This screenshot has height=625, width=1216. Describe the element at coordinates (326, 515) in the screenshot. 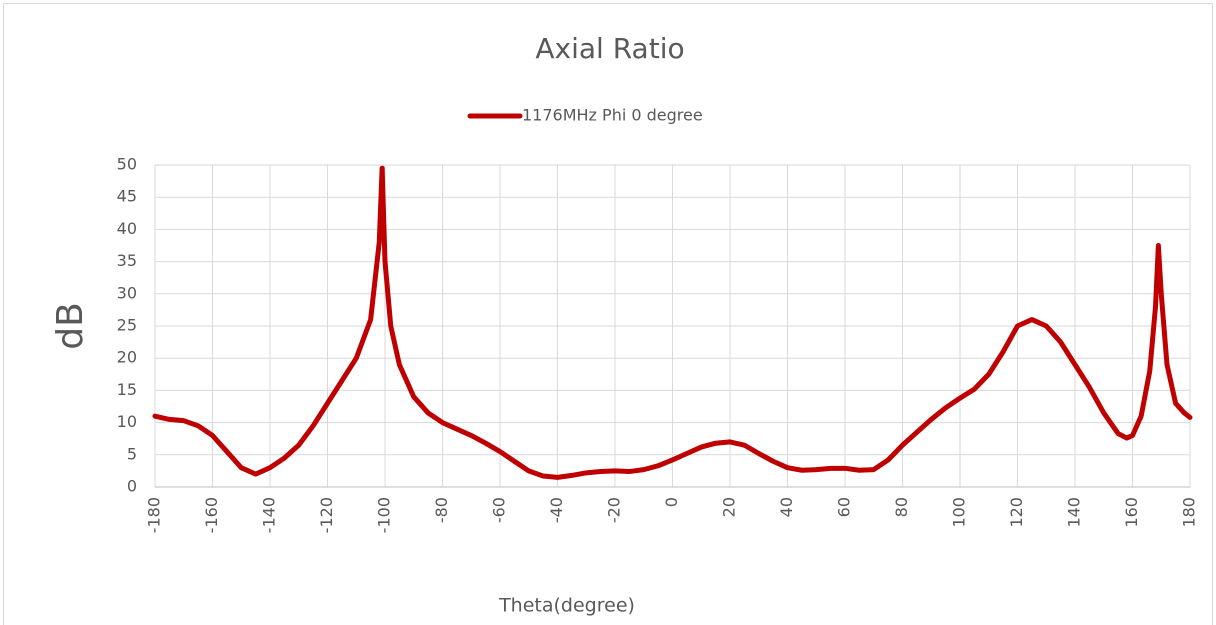

I see `x-tick-label: -120` at that location.